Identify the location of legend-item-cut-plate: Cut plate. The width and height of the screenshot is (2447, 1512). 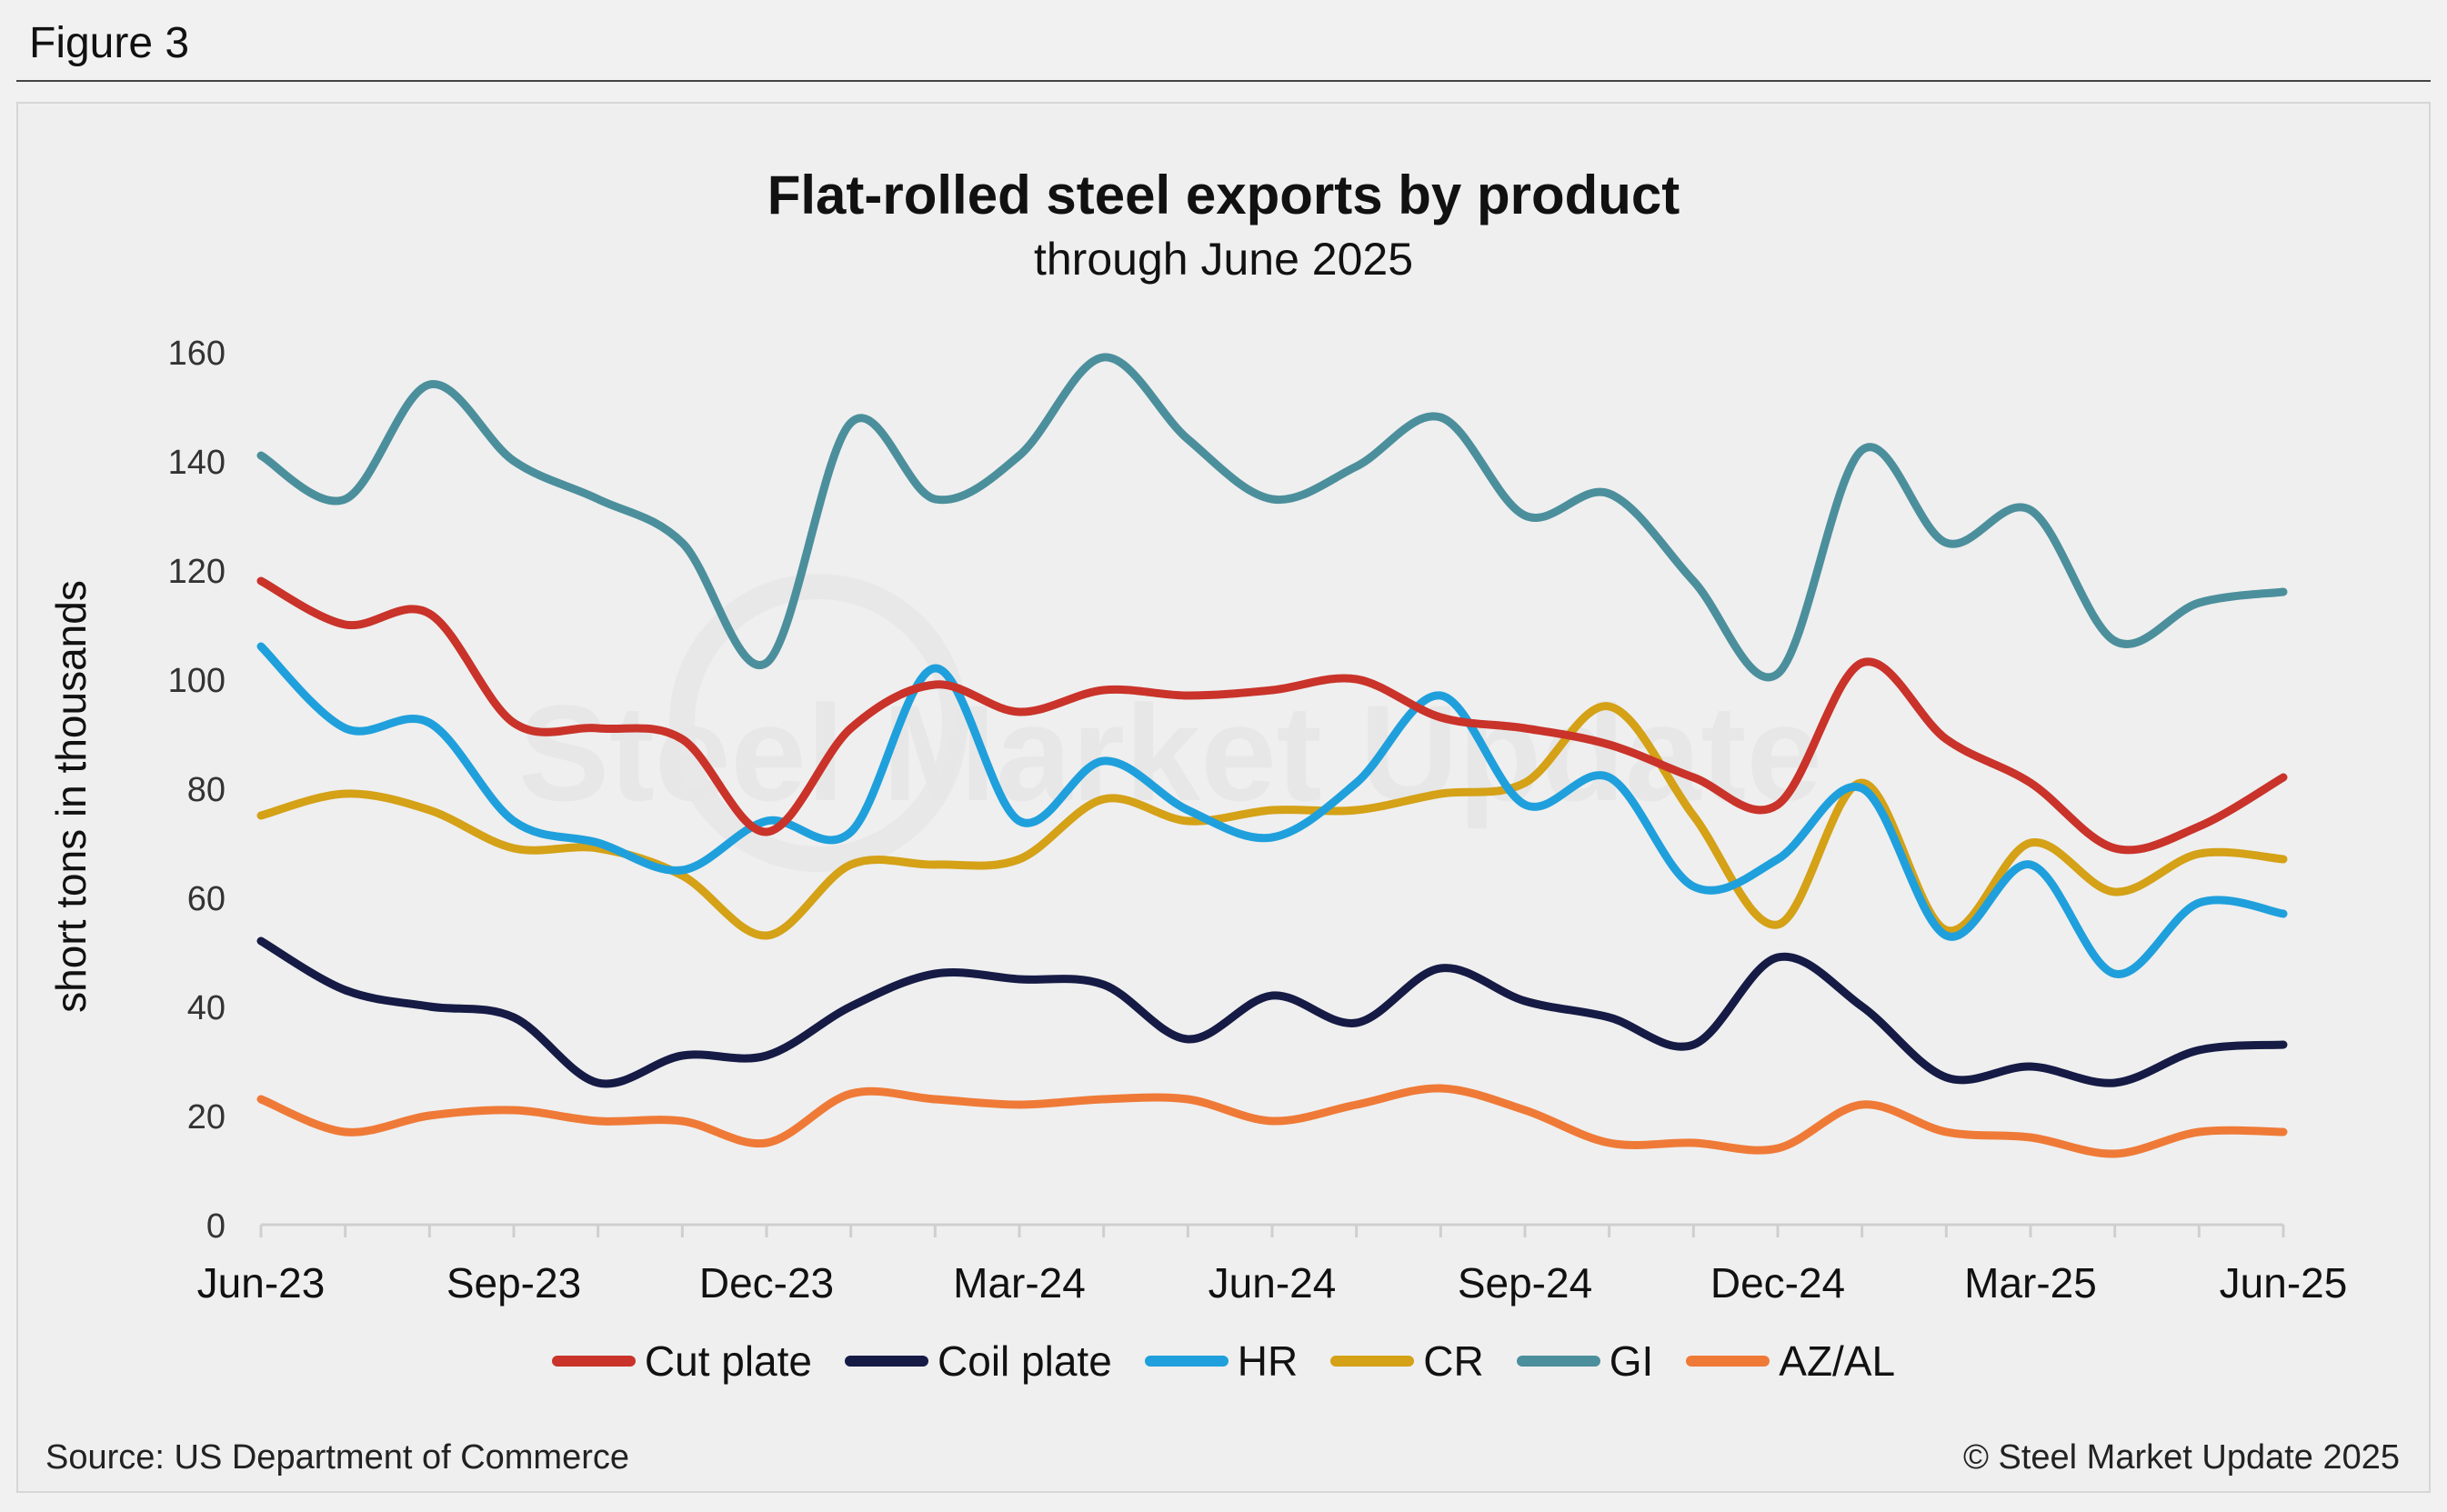
(682, 1361).